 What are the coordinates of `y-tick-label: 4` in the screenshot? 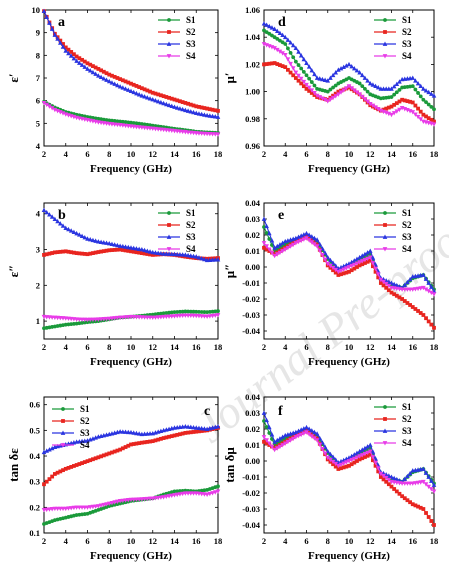 It's located at (38, 214).